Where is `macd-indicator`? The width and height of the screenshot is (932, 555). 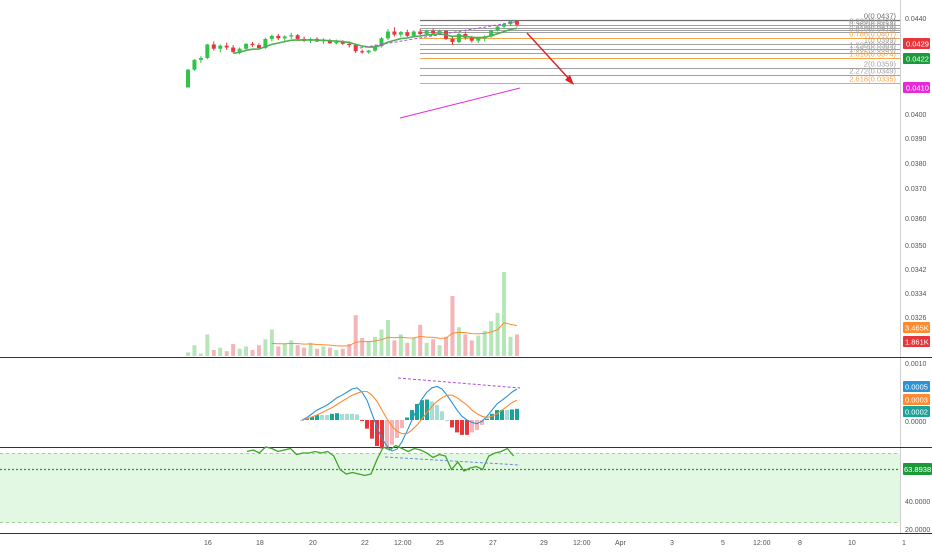
macd-indicator is located at coordinates (410, 414).